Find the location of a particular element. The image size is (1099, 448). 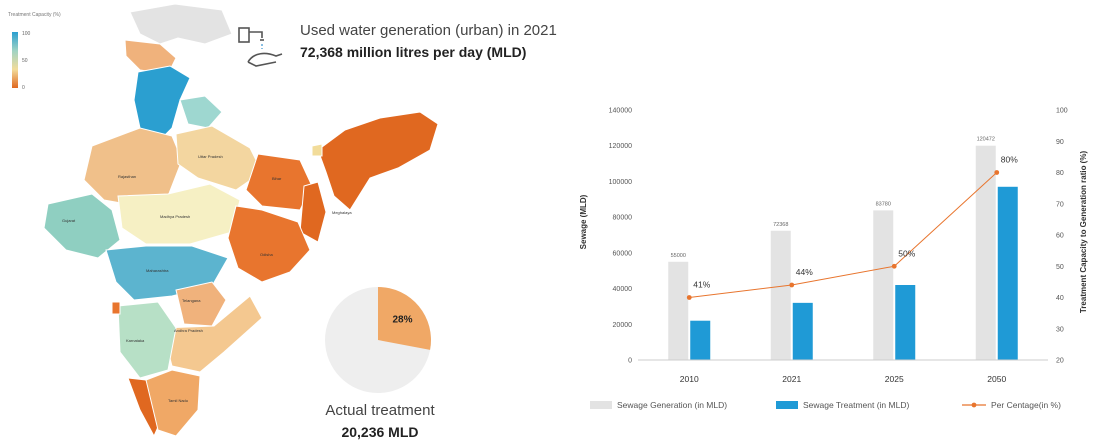

y-tick-label: 120000 is located at coordinates (620, 146).